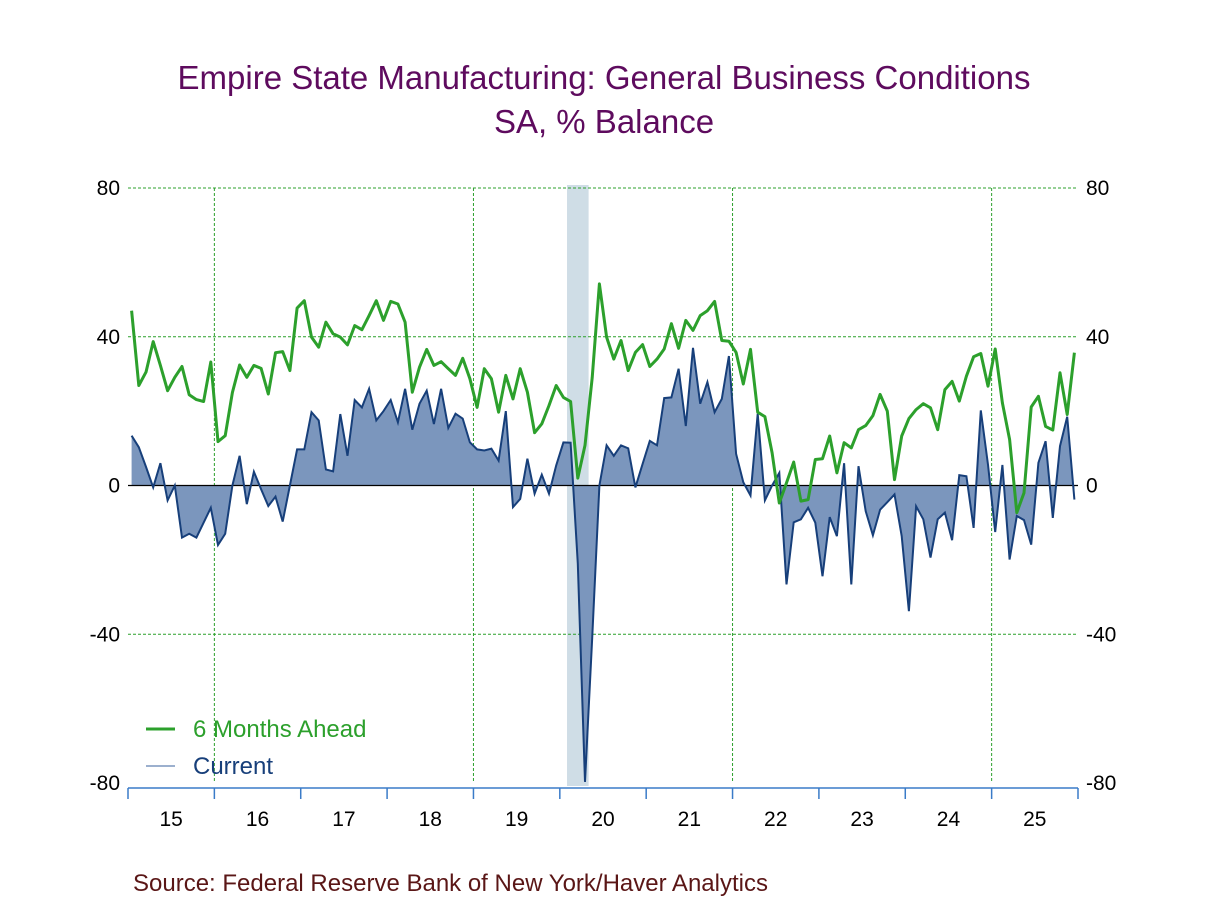  I want to click on x-tick-label: 15, so click(171, 819).